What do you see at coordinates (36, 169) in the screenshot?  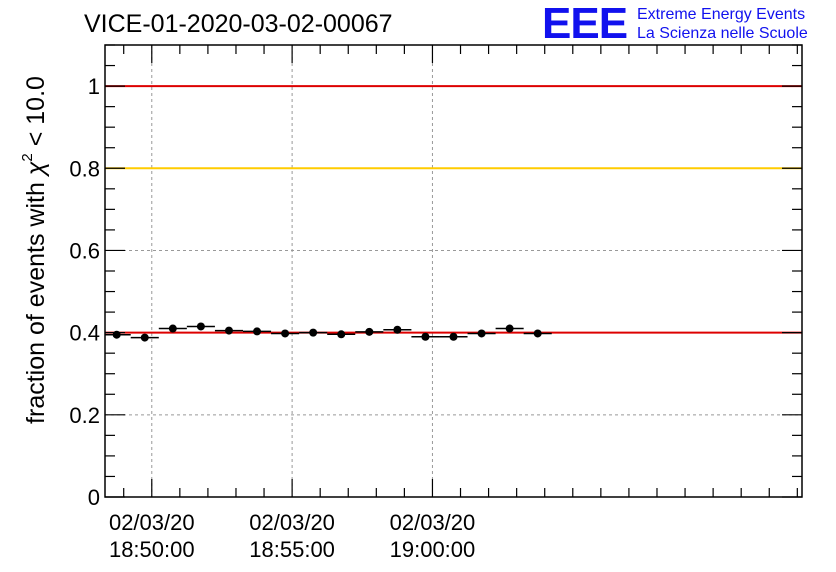 I see `y-axis-label-chi: χ` at bounding box center [36, 169].